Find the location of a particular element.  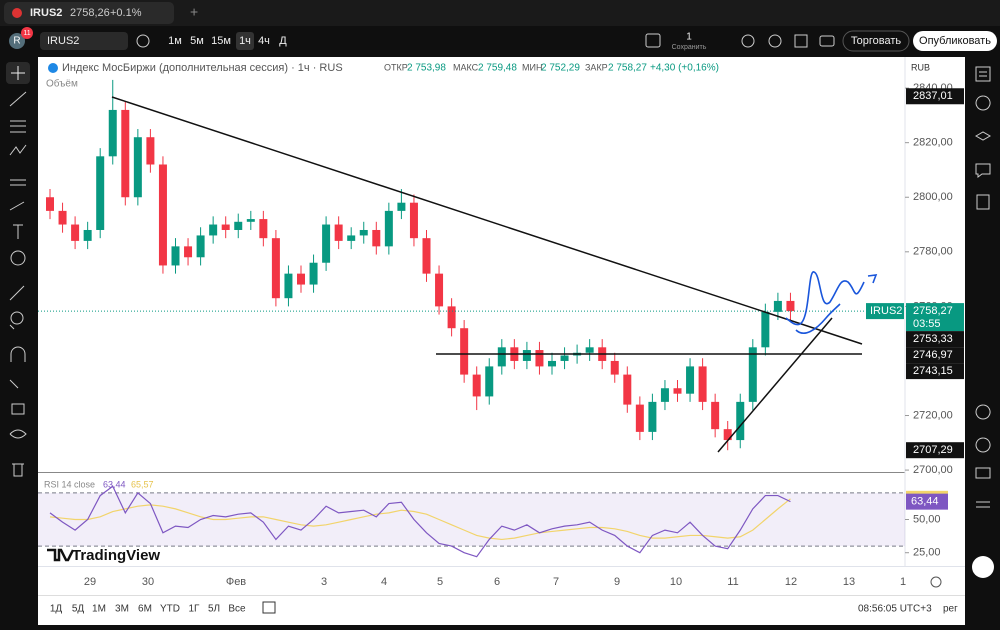

x-tick-label: 10 is located at coordinates (676, 582).